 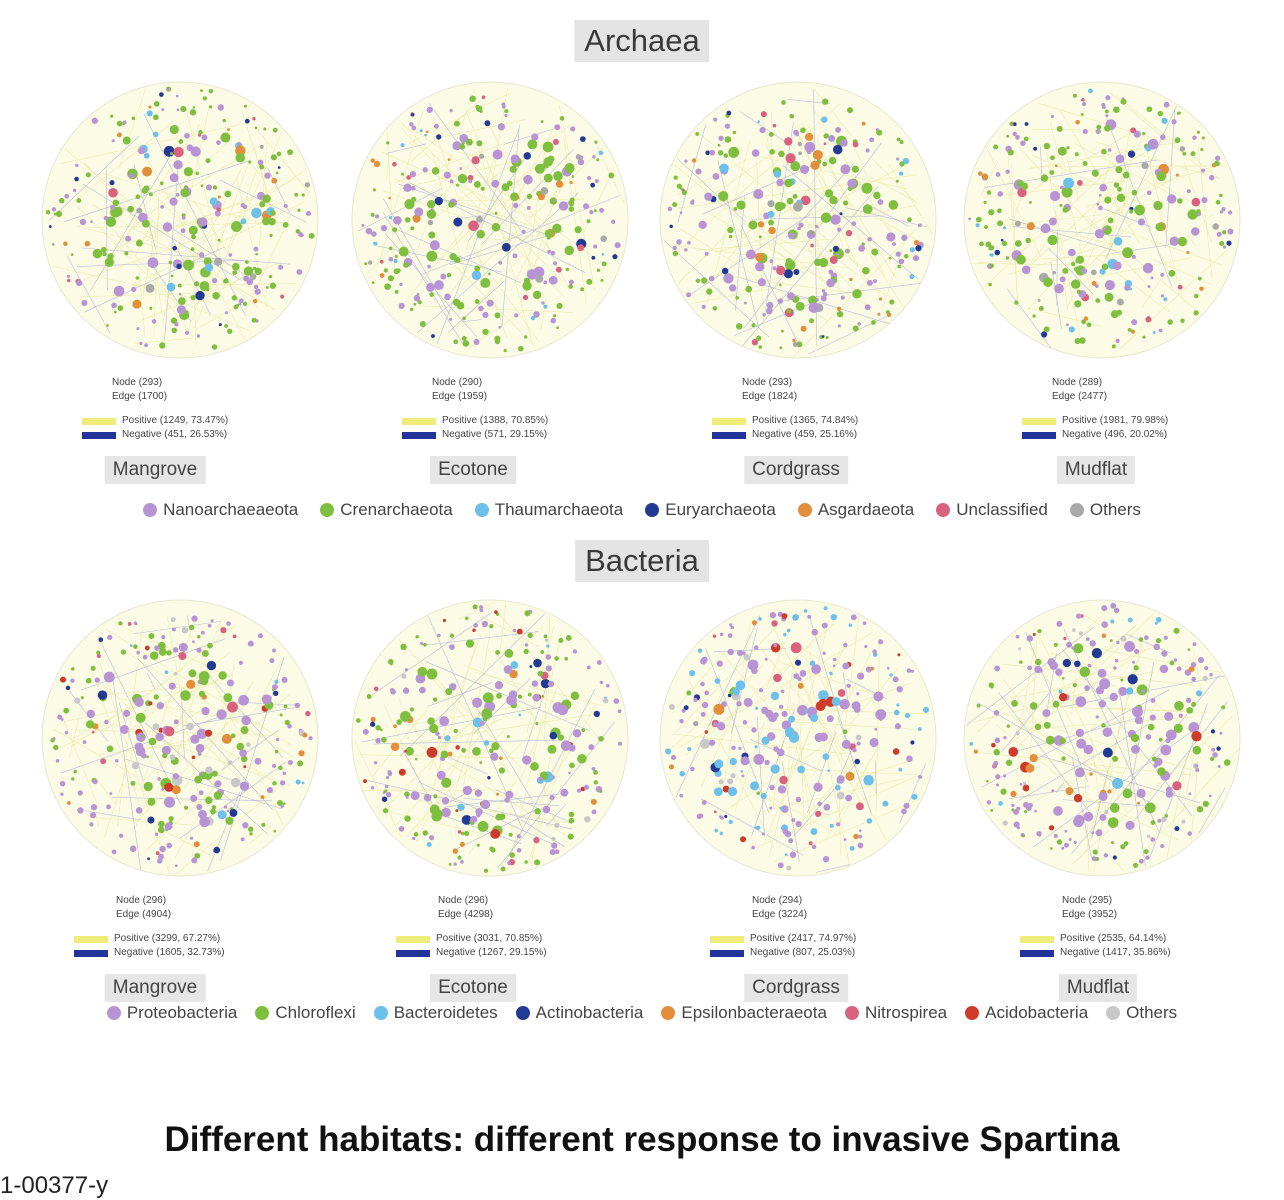 What do you see at coordinates (866, 509) in the screenshot?
I see `phylum-label: Asgardaeota` at bounding box center [866, 509].